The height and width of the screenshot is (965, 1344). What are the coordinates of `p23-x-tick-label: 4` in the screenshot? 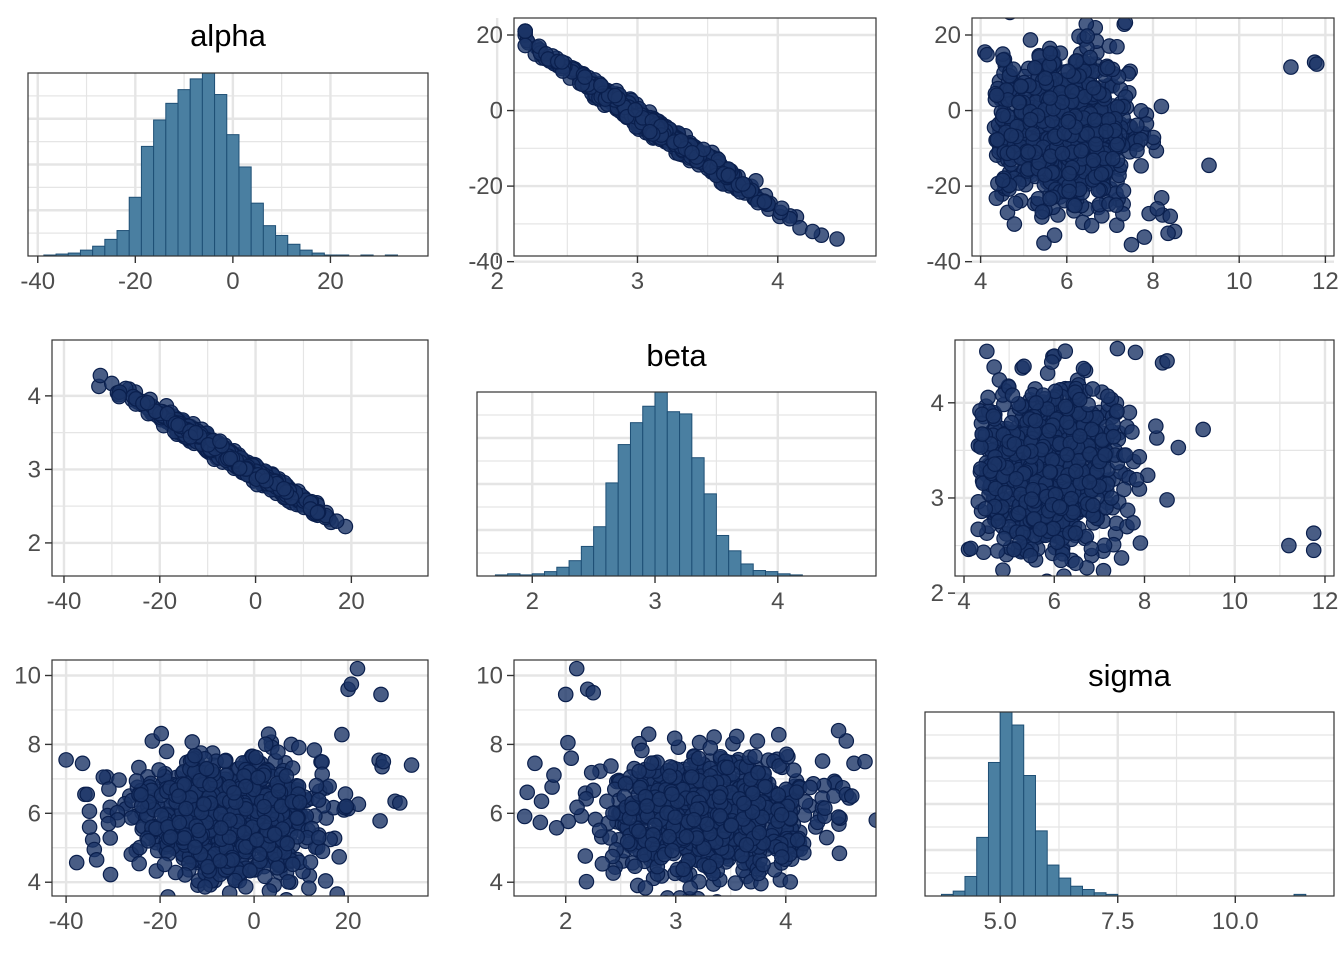 It's located at (963, 601).